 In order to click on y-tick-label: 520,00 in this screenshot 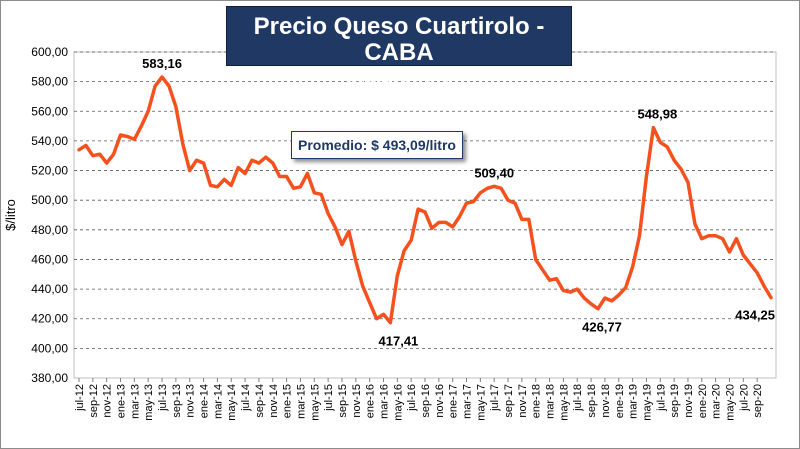, I will do `click(49, 171)`.